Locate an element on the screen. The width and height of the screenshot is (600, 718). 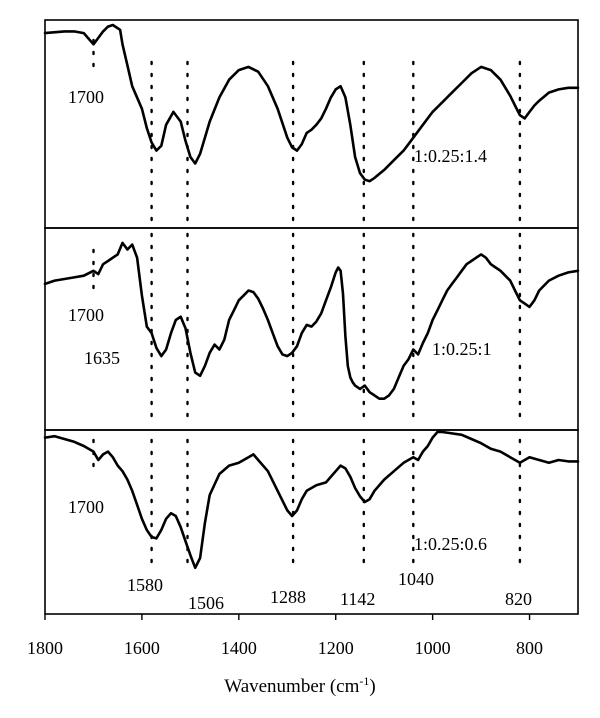
panel1-label-1700: 1700 is located at coordinates (86, 97).